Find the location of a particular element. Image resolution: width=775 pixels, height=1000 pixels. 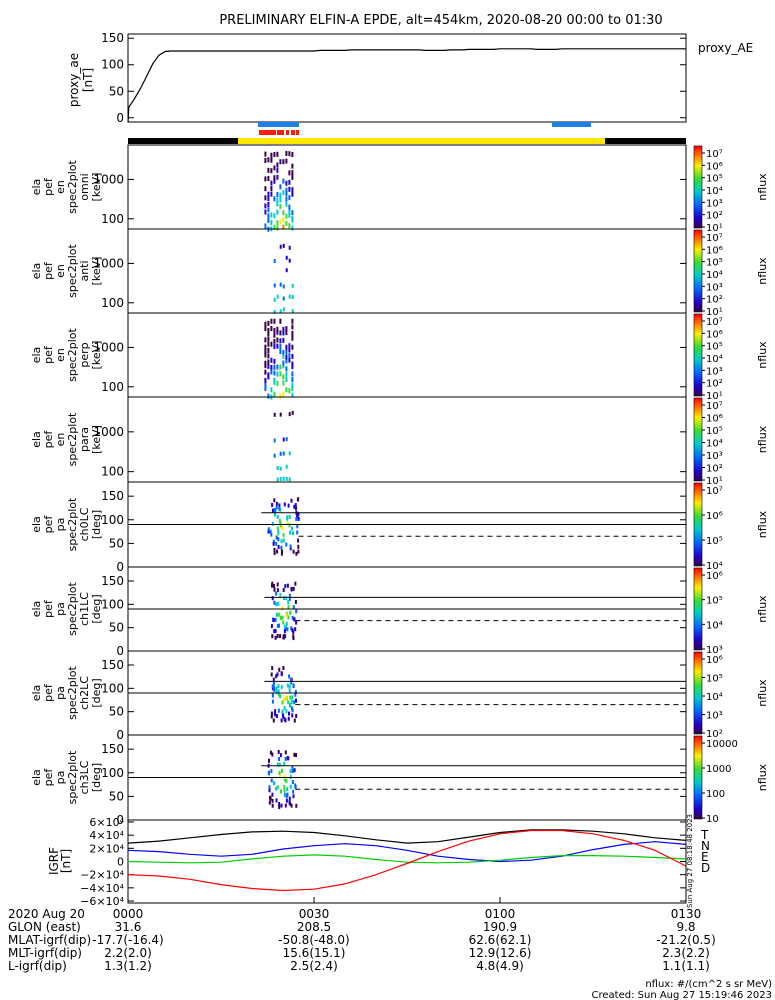

panel-ylabel: spec2plot is located at coordinates (72, 693).